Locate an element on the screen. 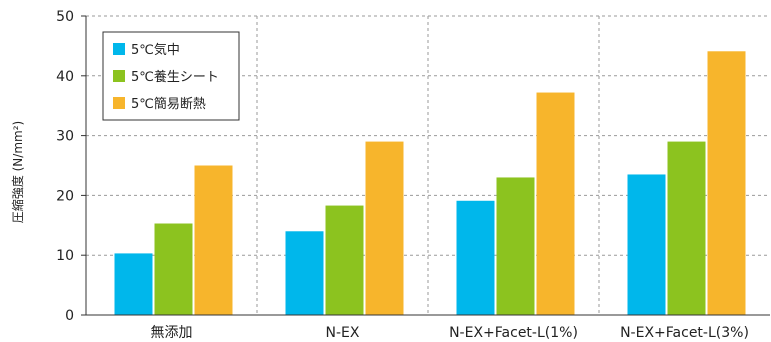  y-tick-labels: 0 10 20 30 40 50 is located at coordinates (65, 166).